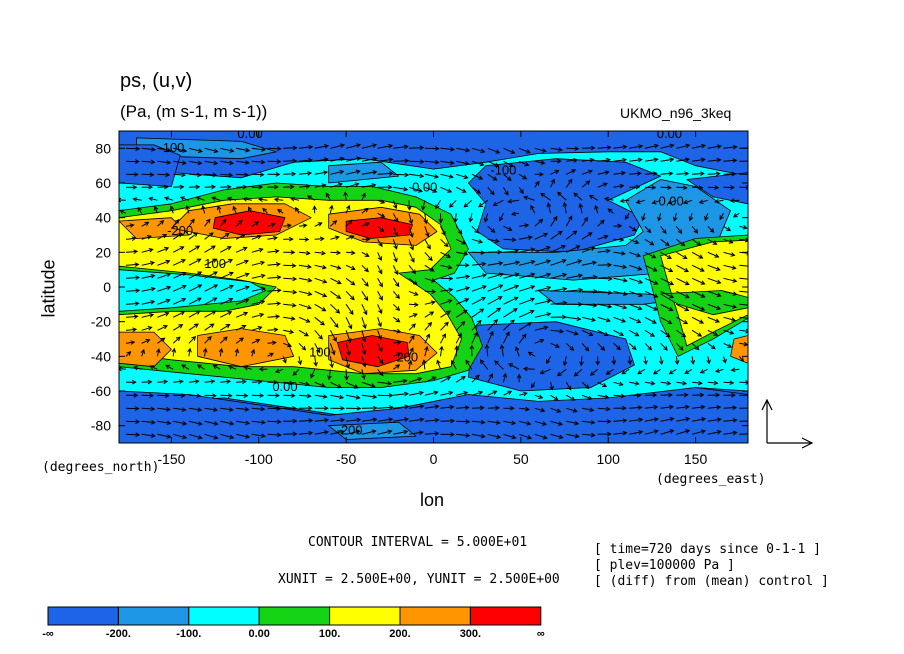  I want to click on chart-subtitle: (Pa, (m s-1, m s-1)), so click(194, 111).